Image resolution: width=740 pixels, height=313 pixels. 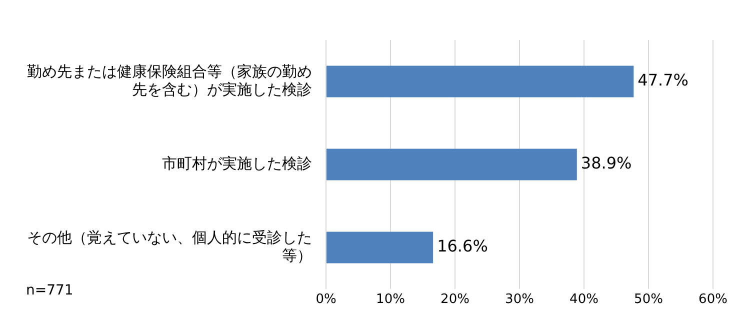 I want to click on data-label: 38.9%, so click(x=606, y=163).